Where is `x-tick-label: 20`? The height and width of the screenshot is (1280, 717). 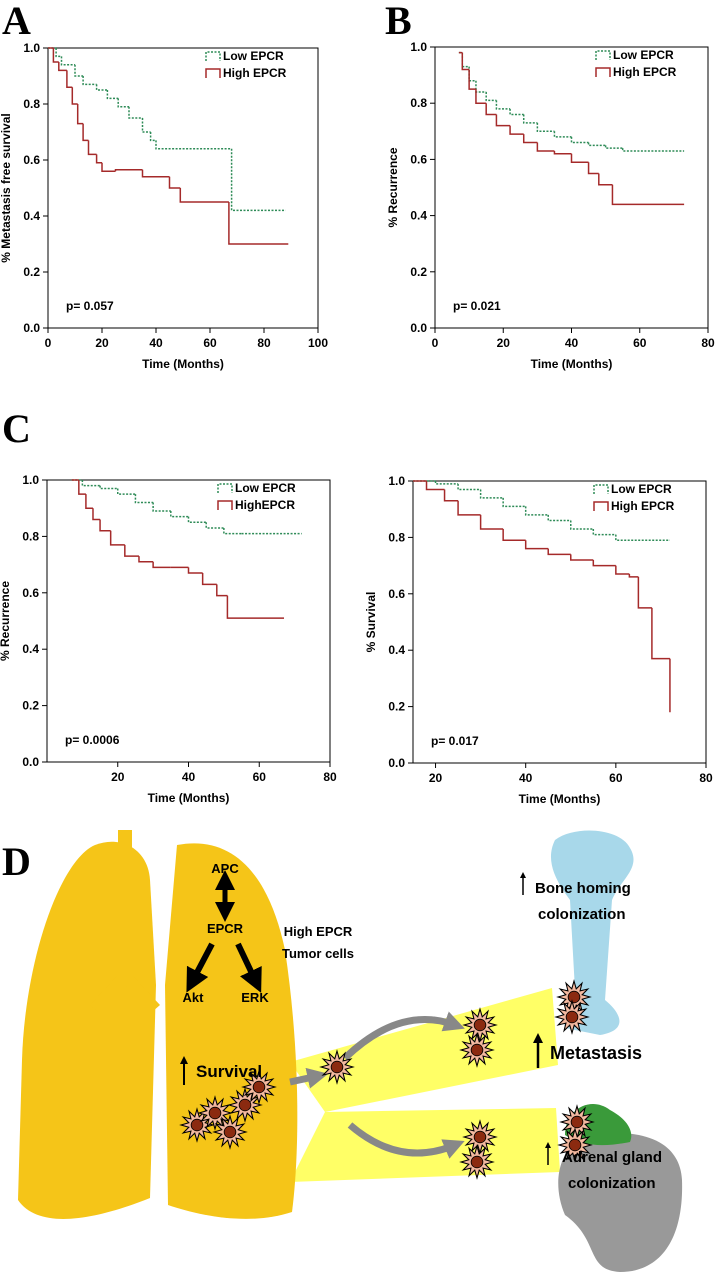
x-tick-label: 20 is located at coordinates (504, 343).